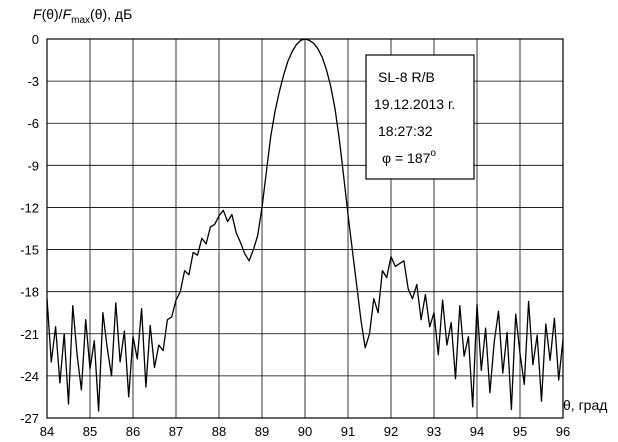 This screenshot has height=442, width=618. What do you see at coordinates (29, 207) in the screenshot?
I see `y-tick-label: -12` at bounding box center [29, 207].